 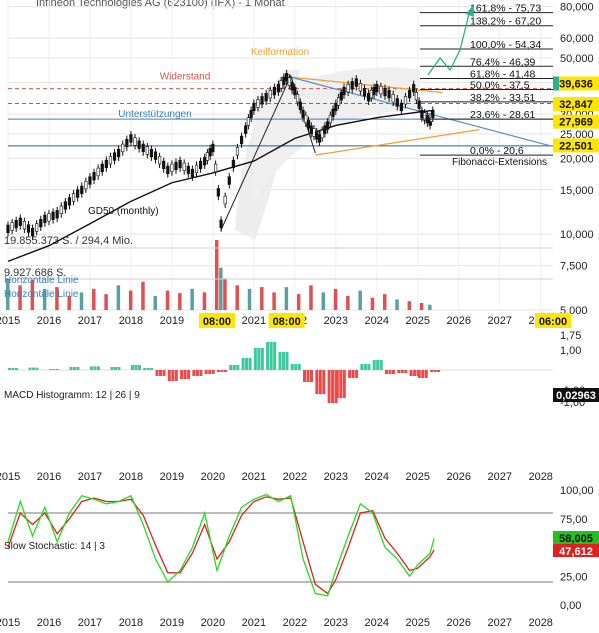 What do you see at coordinates (570, 351) in the screenshot?
I see `macd-axis-tick: 1,00` at bounding box center [570, 351].